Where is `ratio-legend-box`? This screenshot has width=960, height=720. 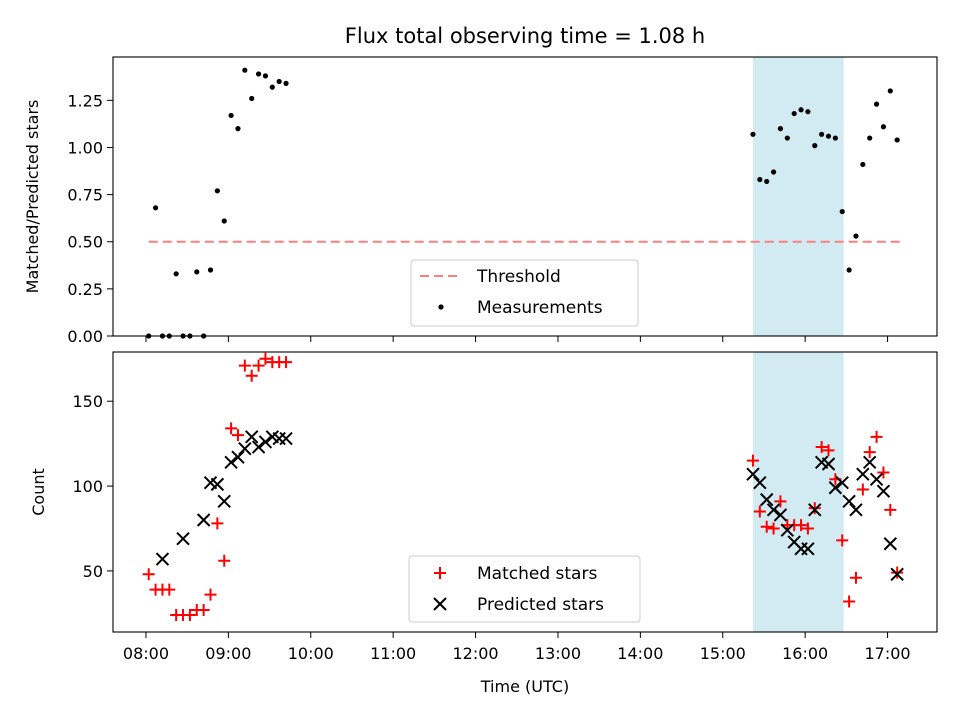 ratio-legend-box is located at coordinates (524, 293).